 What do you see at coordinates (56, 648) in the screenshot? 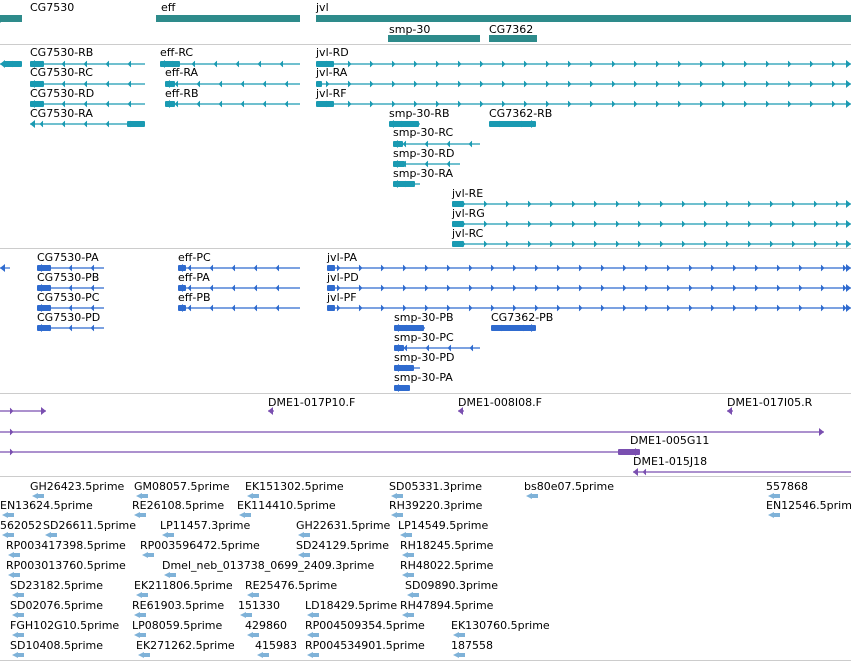
I see `est-feature: SD10408.5prime` at bounding box center [56, 648].